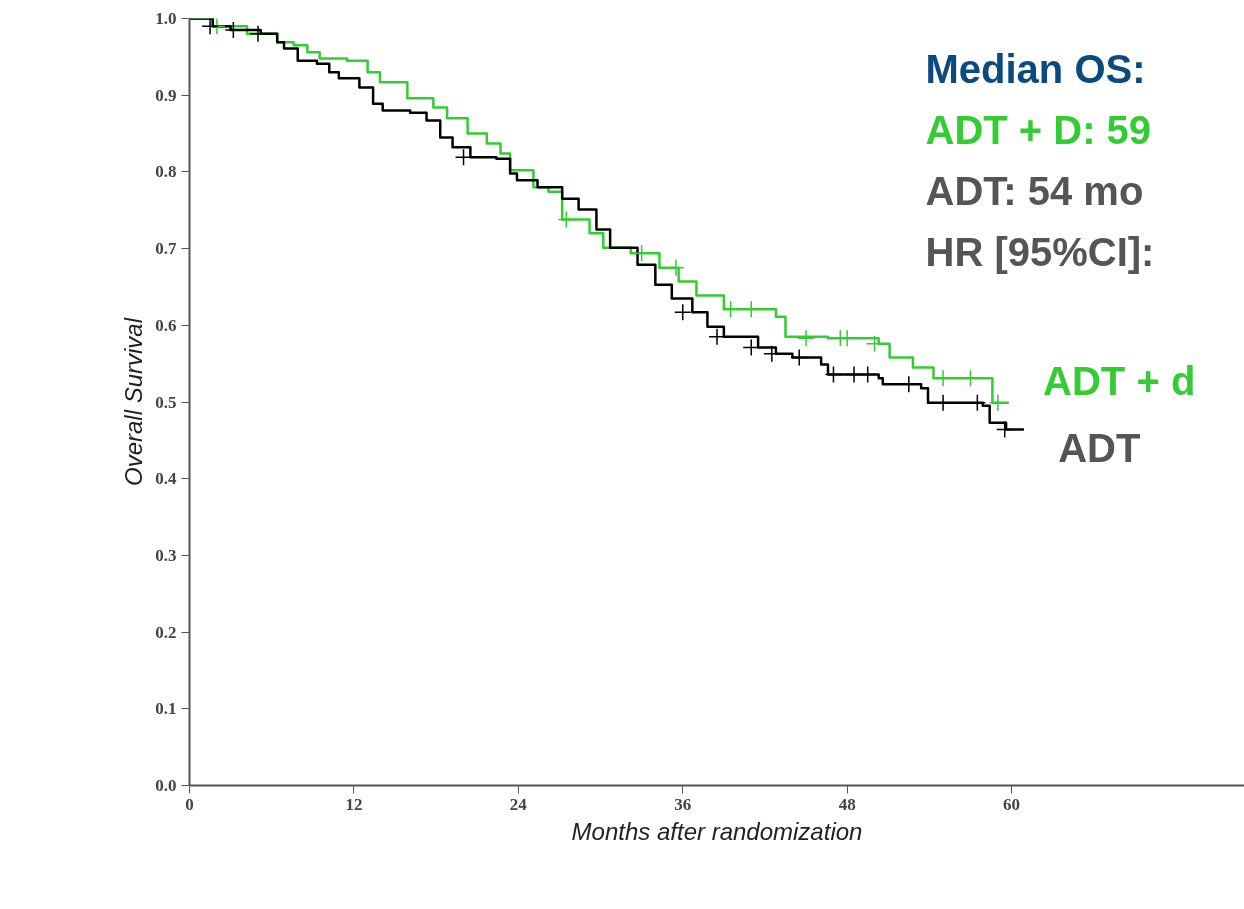  What do you see at coordinates (847, 804) in the screenshot?
I see `x-tick-label: 48` at bounding box center [847, 804].